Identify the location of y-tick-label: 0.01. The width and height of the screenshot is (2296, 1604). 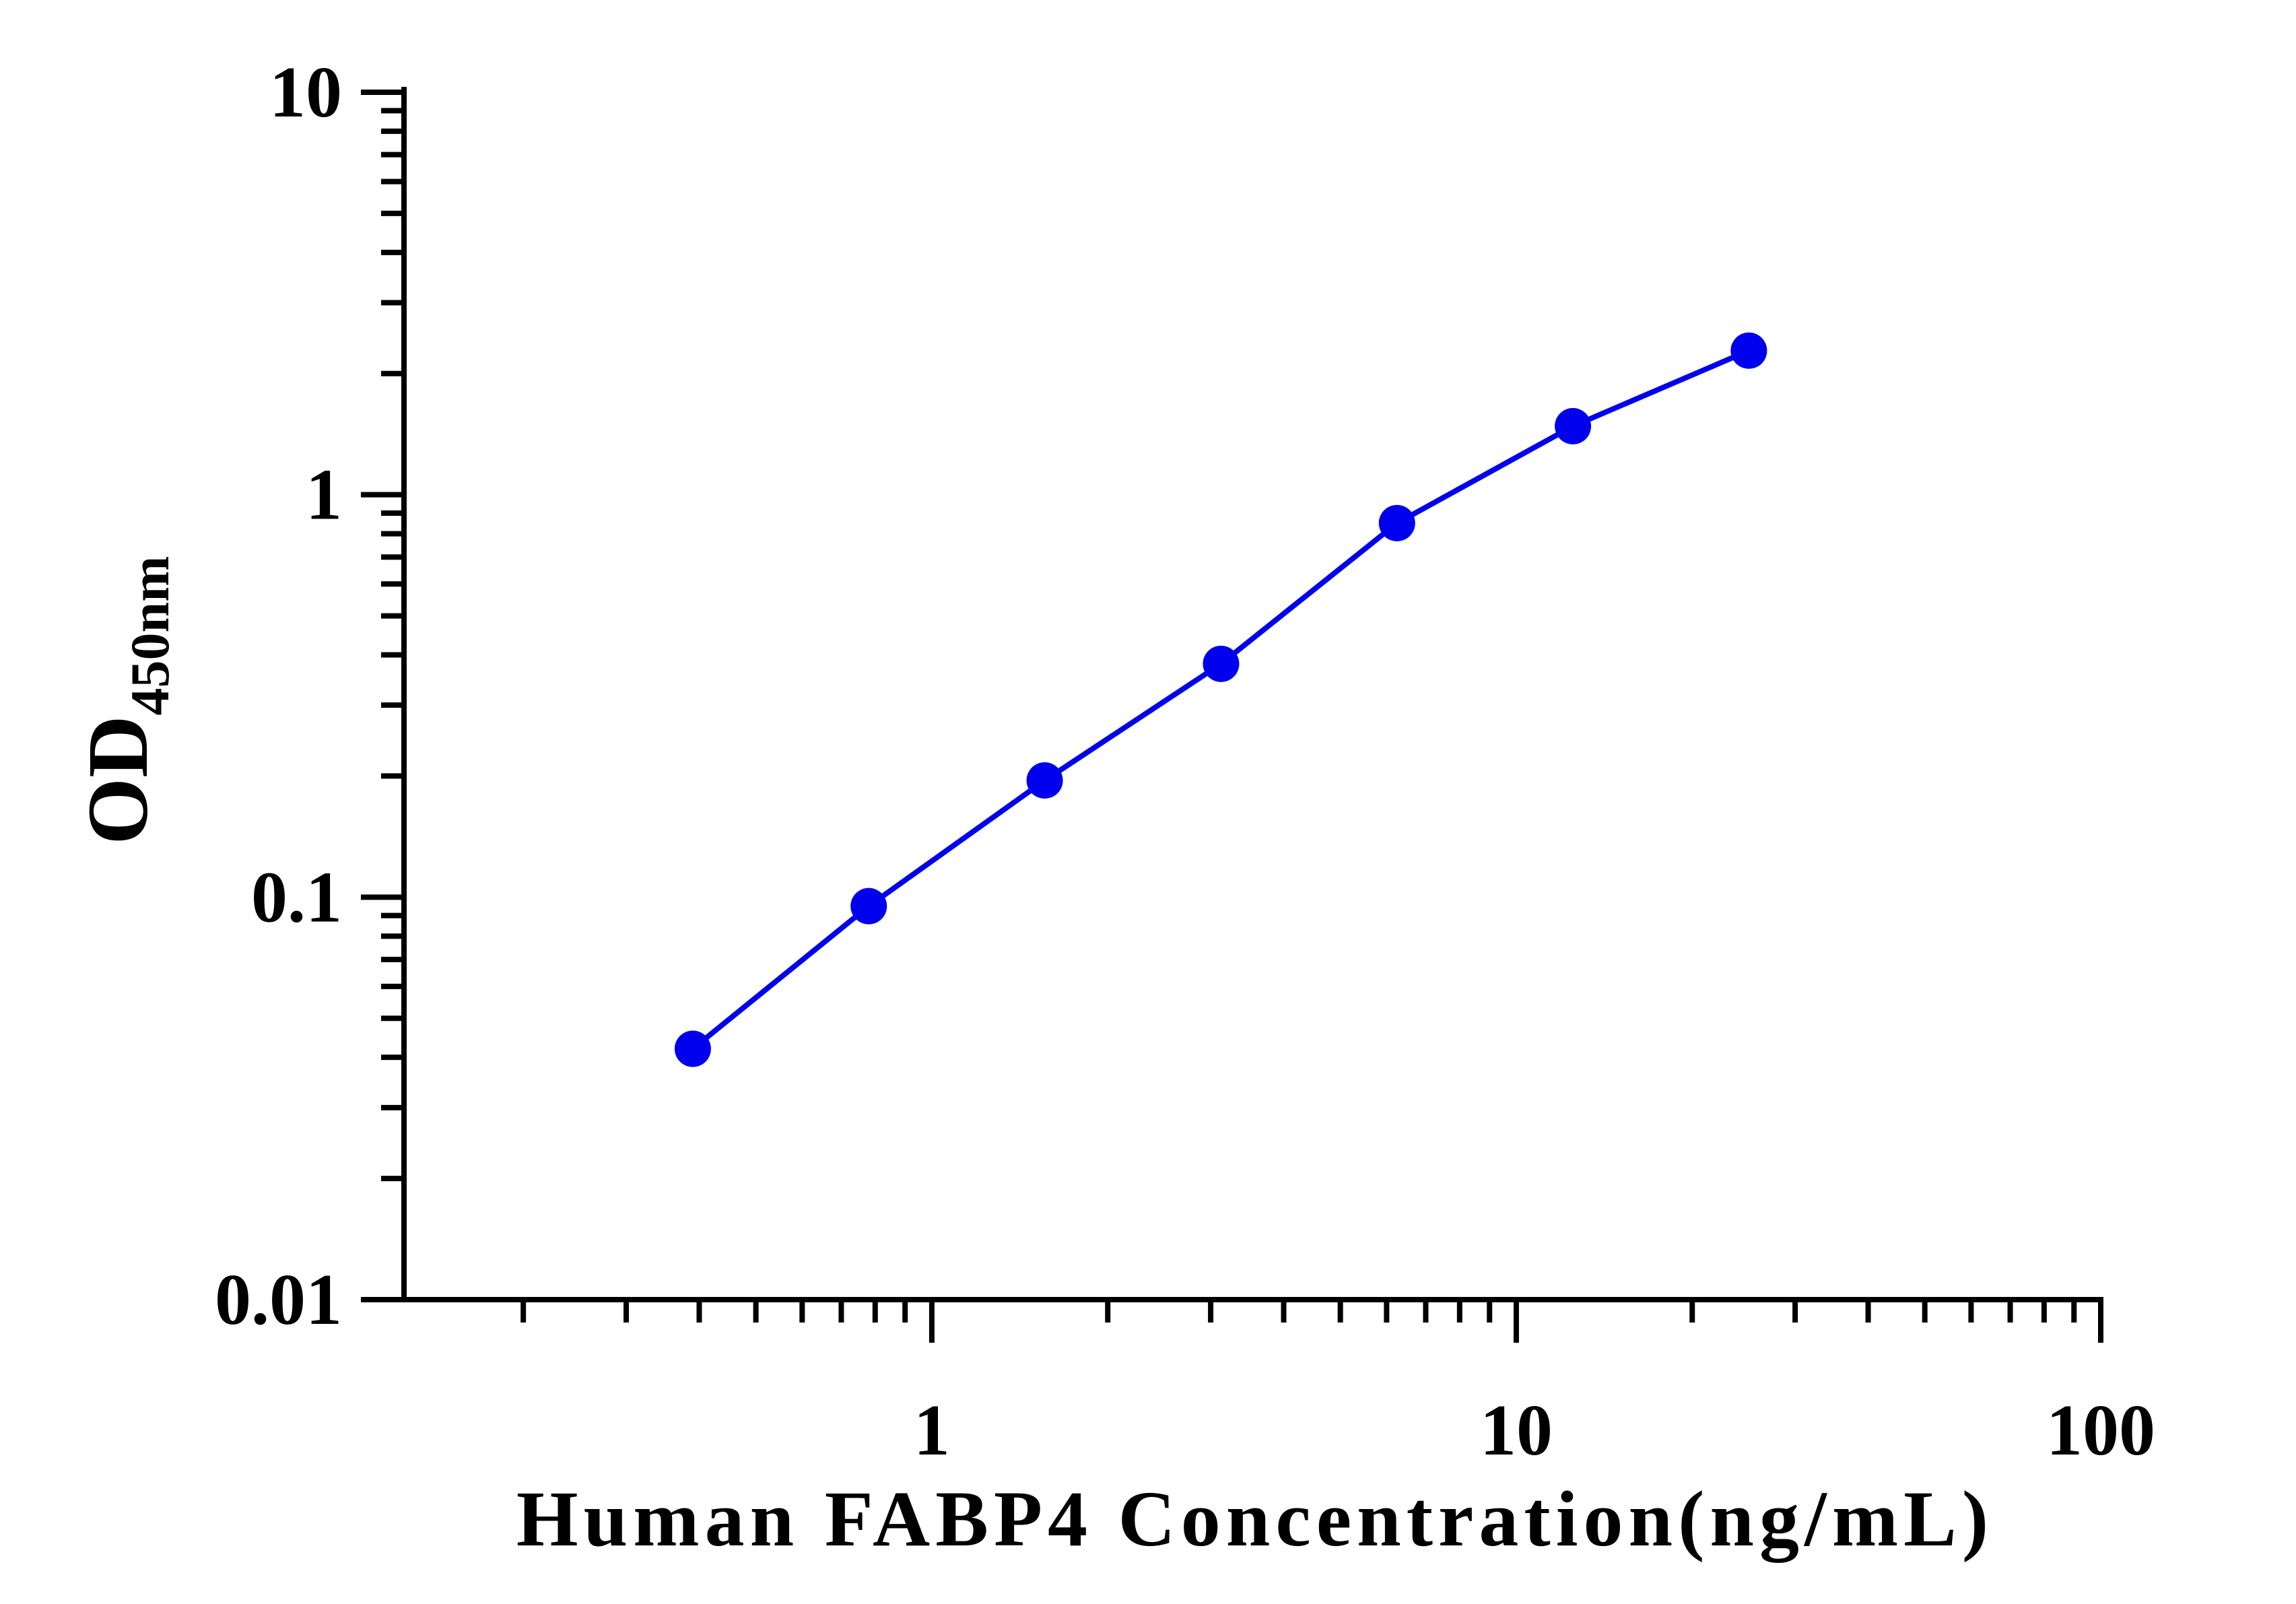
(278, 1300).